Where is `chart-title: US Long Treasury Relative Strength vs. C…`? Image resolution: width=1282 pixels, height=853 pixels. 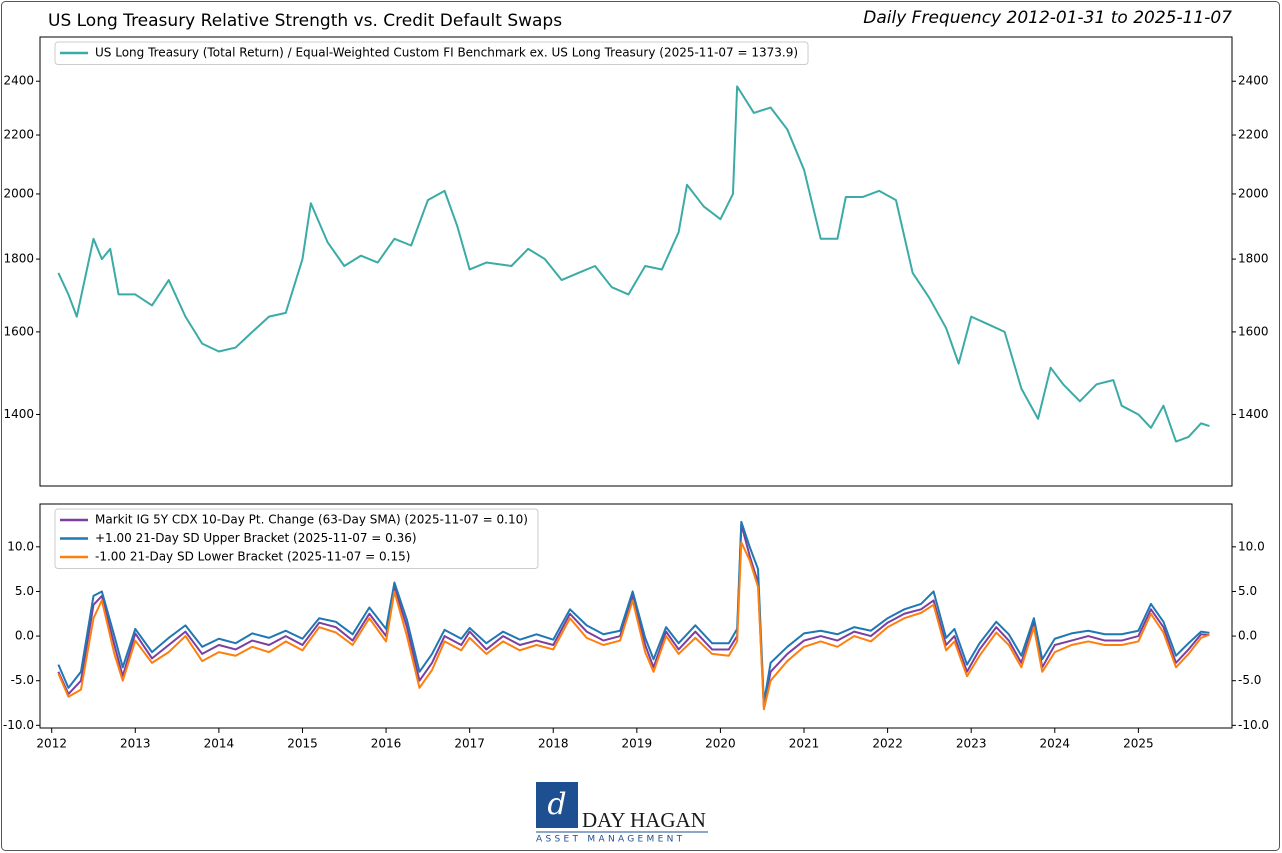 chart-title: US Long Treasury Relative Strength vs. C… is located at coordinates (305, 21).